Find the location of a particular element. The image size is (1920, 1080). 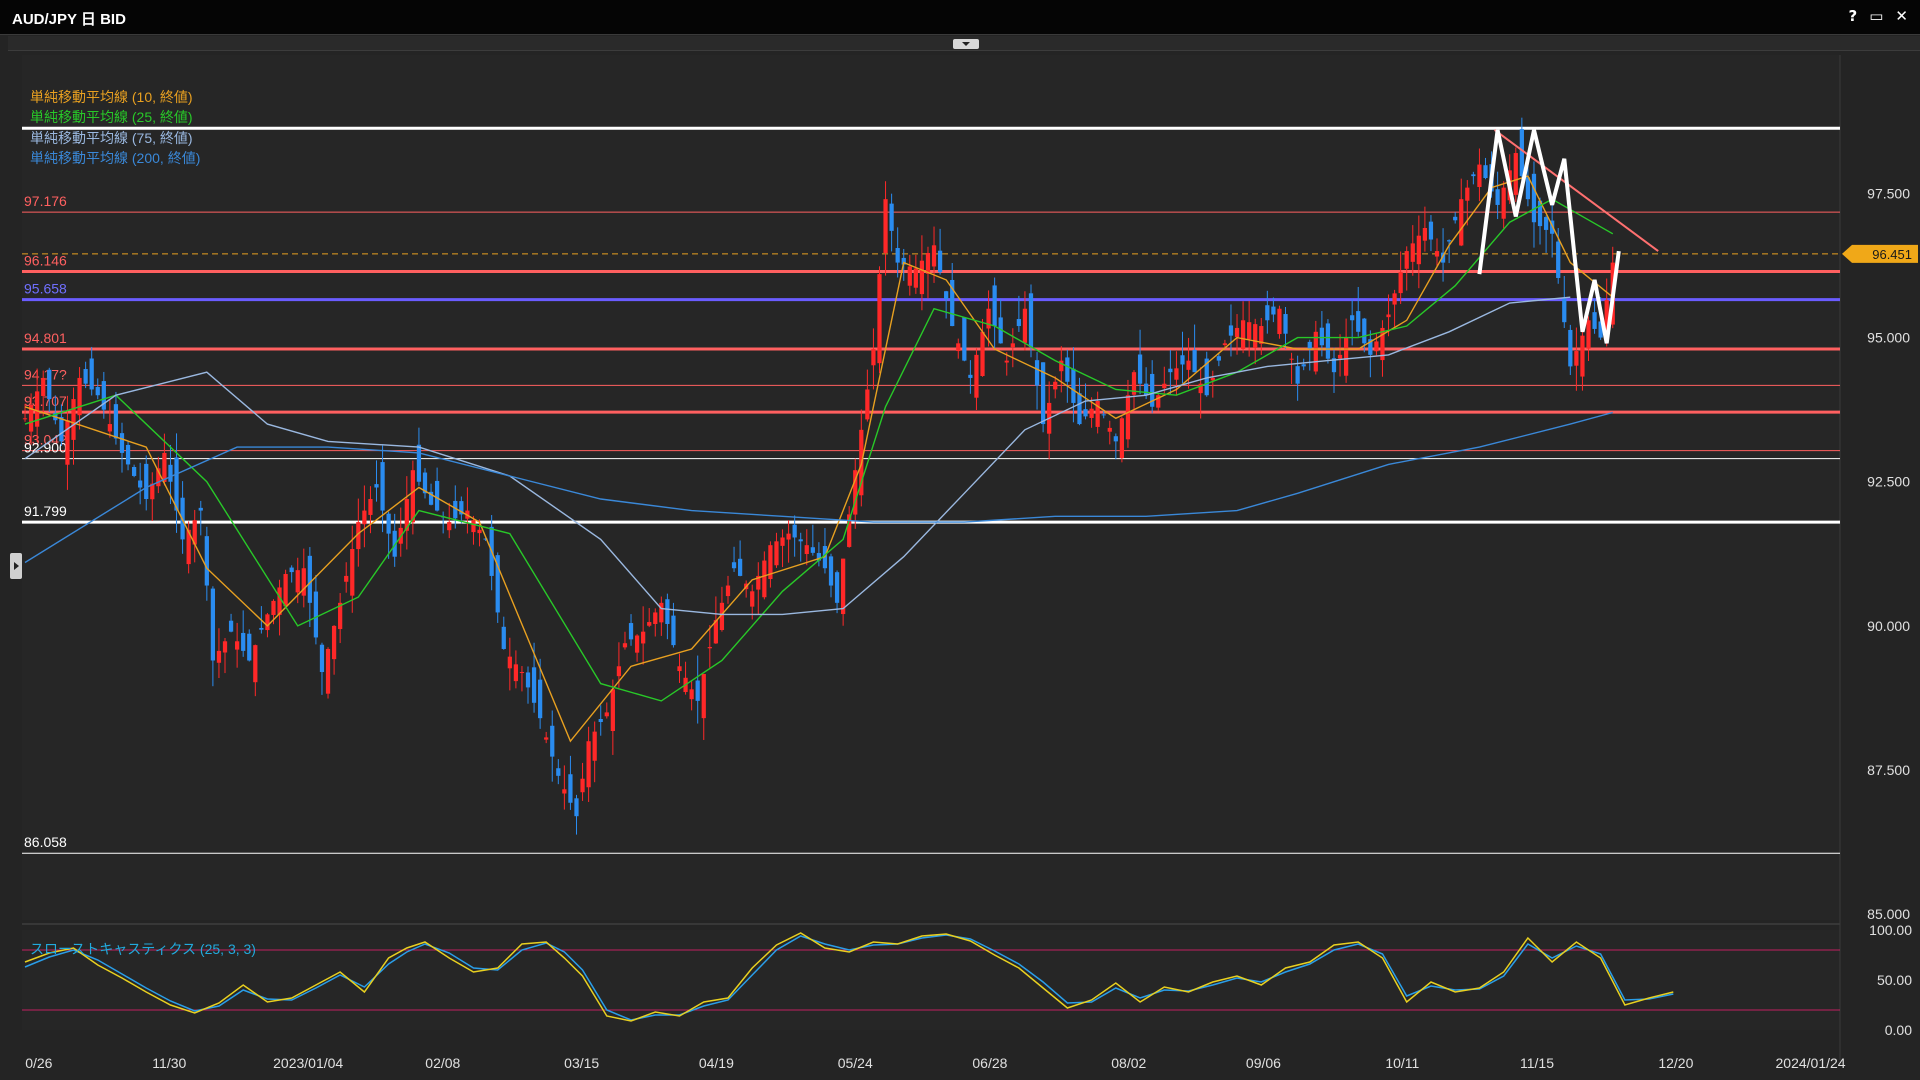

current-price-marker is located at coordinates (1880, 253).